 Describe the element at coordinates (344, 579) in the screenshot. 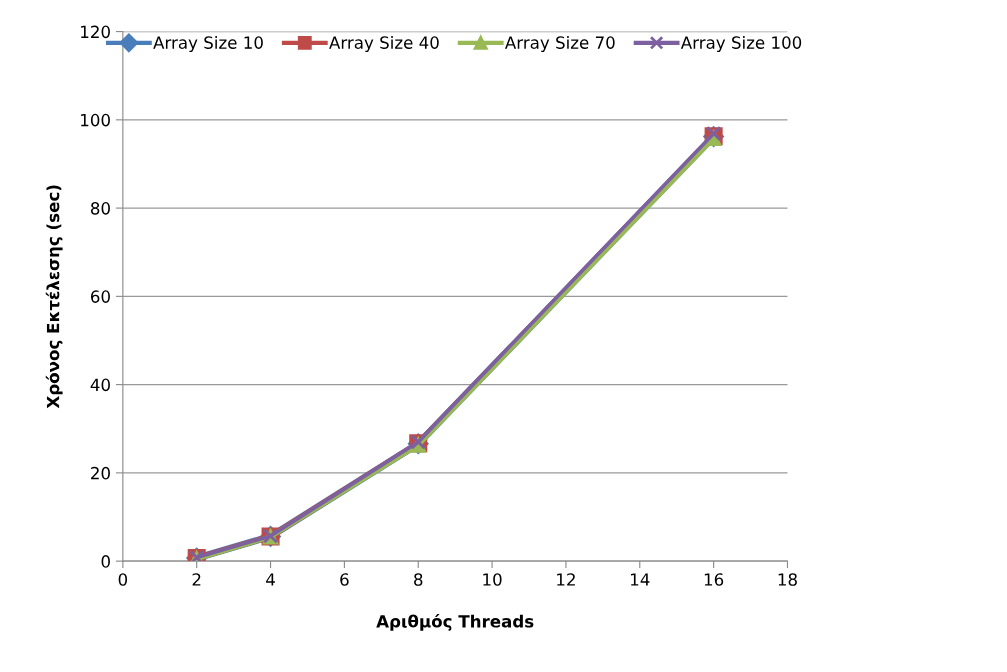

I see `x-tick-label: 6` at that location.